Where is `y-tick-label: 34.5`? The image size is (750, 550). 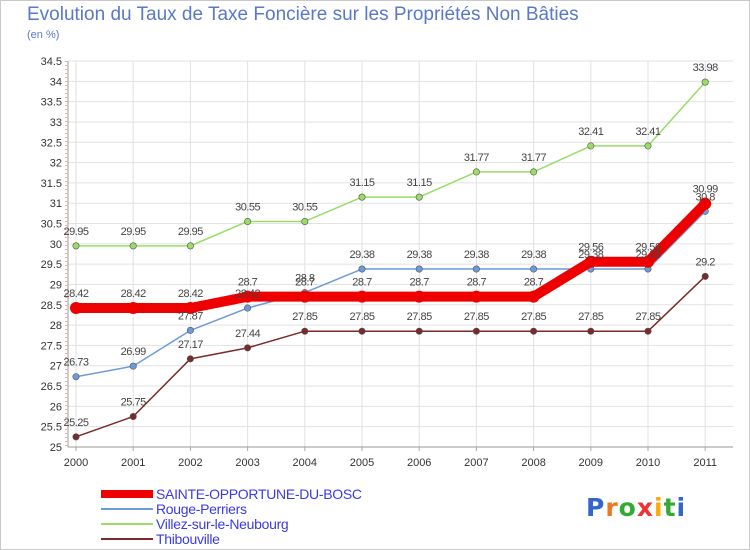
y-tick-label: 34.5 is located at coordinates (51, 62).